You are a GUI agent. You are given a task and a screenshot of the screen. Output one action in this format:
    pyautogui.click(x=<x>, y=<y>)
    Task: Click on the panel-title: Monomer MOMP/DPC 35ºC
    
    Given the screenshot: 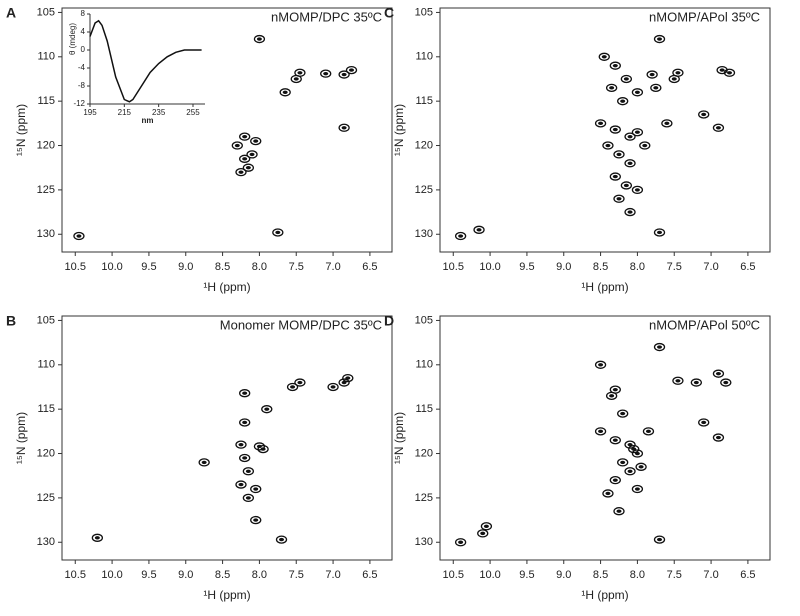 What is the action you would take?
    pyautogui.click(x=301, y=324)
    